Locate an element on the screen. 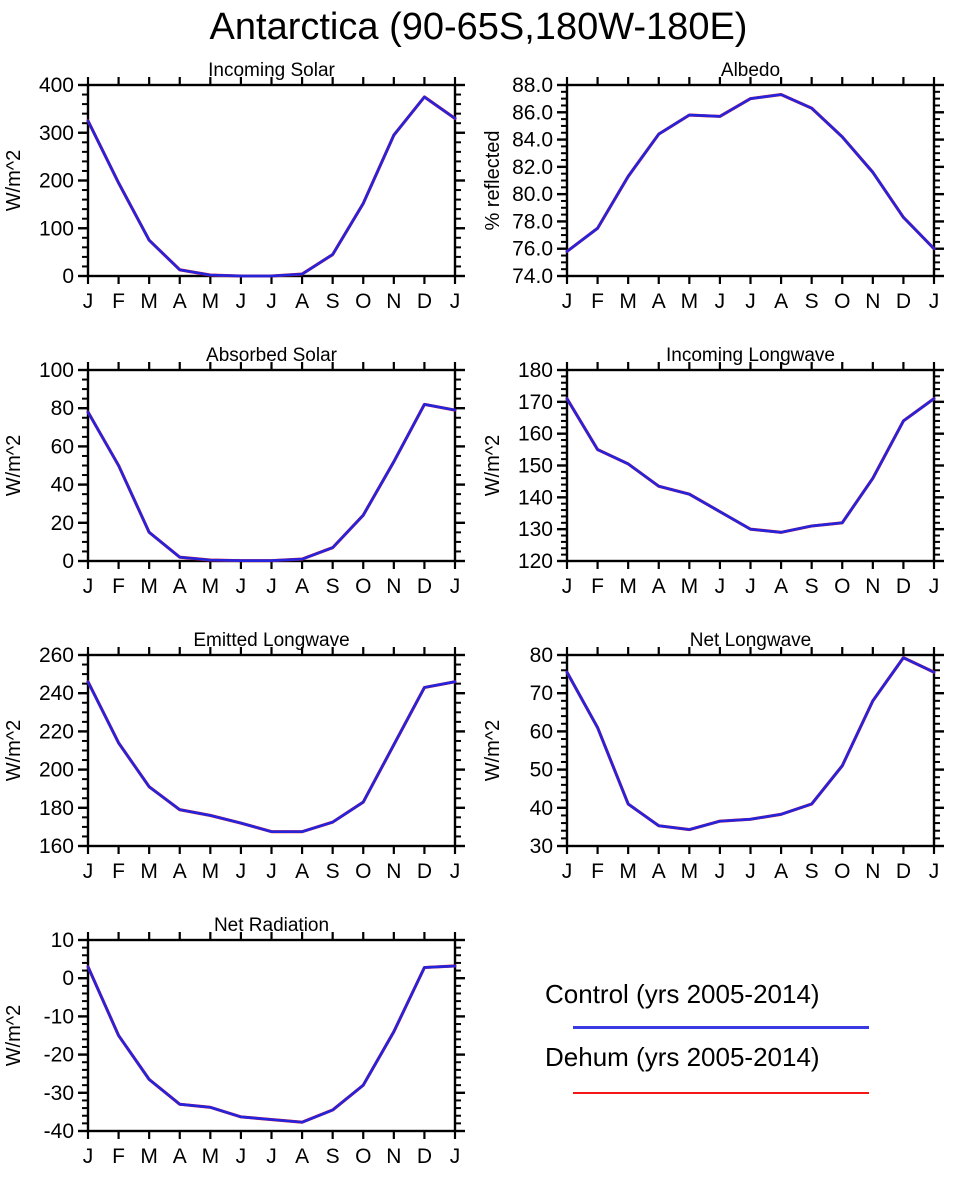 The image size is (957, 1187). y-tick-label: -30 is located at coordinates (59, 1093).